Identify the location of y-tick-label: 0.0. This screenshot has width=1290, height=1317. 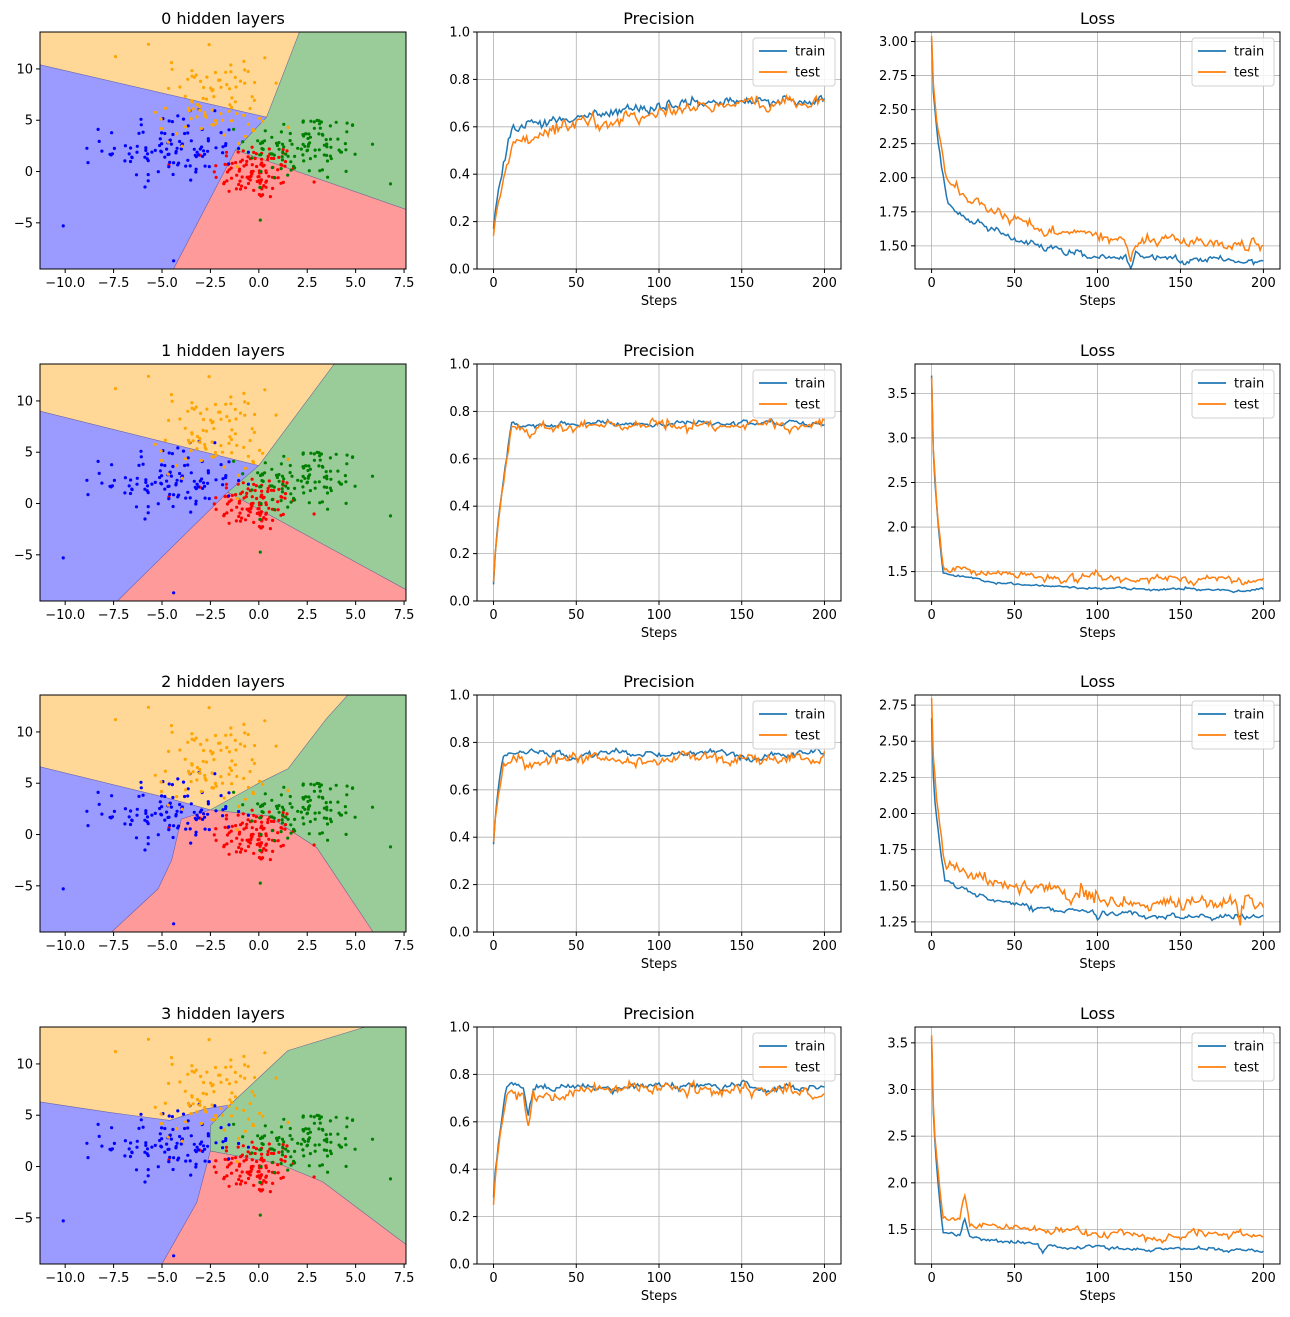
(459, 1265).